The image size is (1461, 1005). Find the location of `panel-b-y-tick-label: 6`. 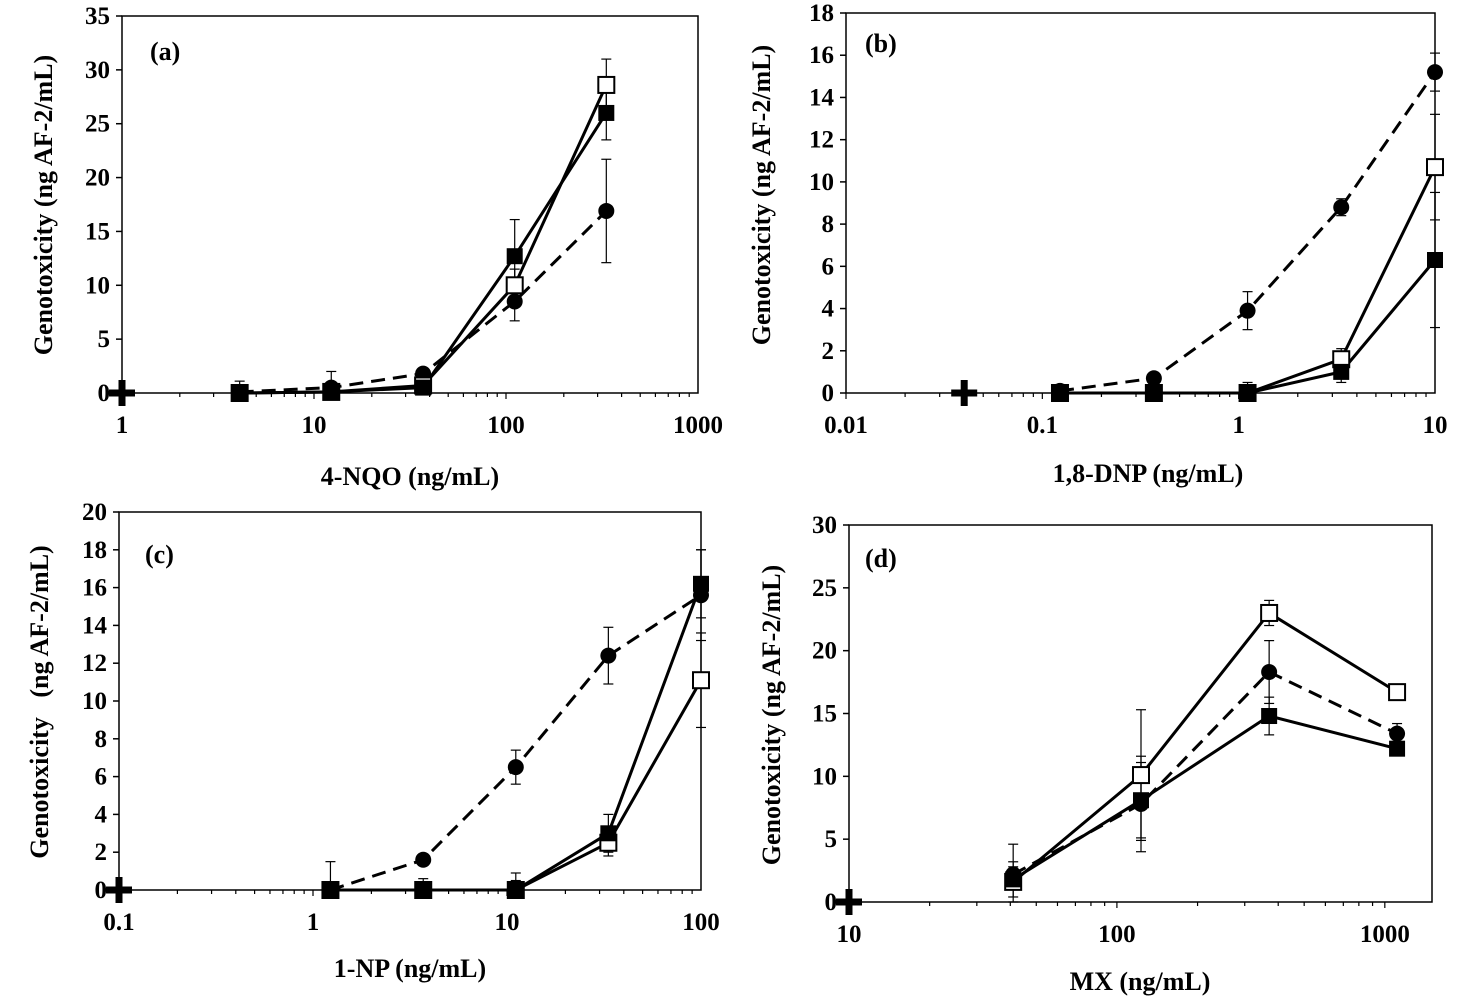

panel-b-y-tick-label: 6 is located at coordinates (828, 266).